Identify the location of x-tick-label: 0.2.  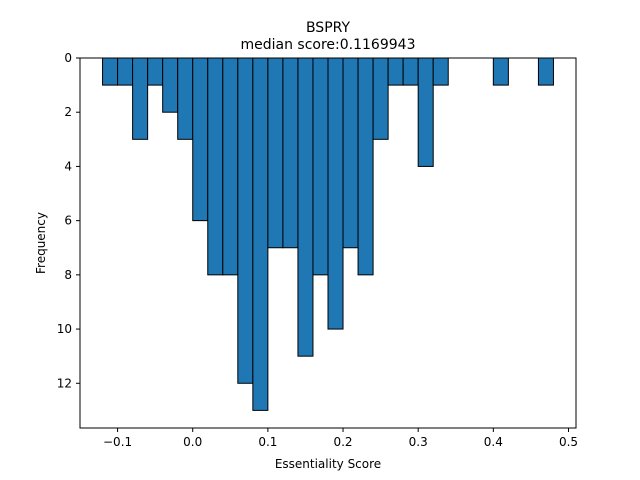
(342, 442).